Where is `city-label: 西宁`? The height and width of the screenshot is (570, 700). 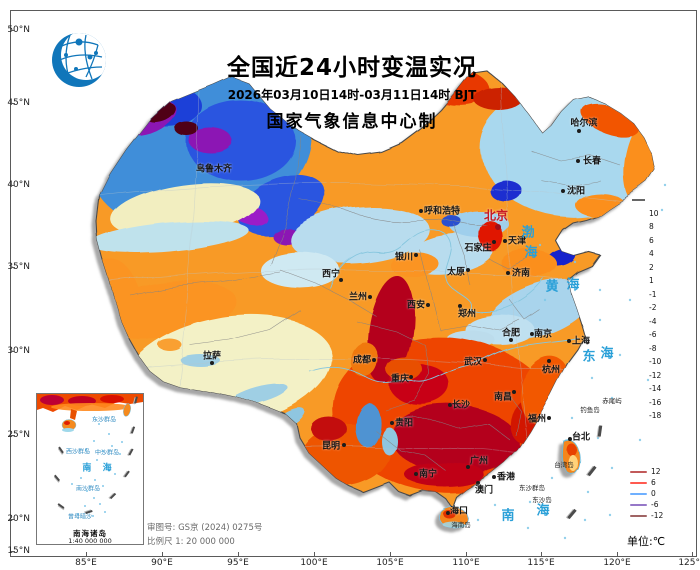
city-label: 西宁 is located at coordinates (331, 274).